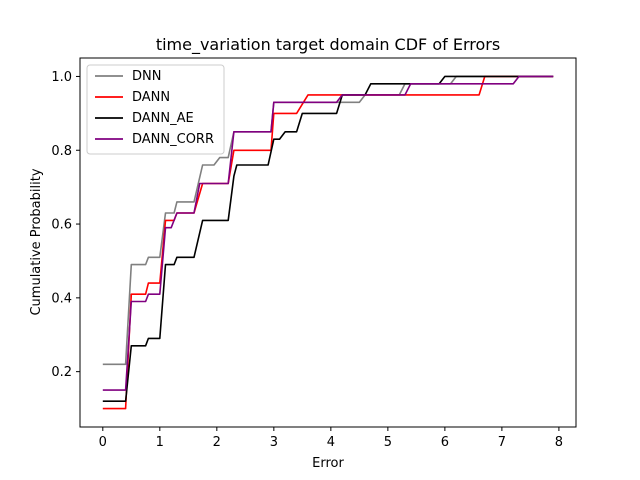 The image size is (640, 480). What do you see at coordinates (559, 442) in the screenshot?
I see `x-tick-label: 8` at bounding box center [559, 442].